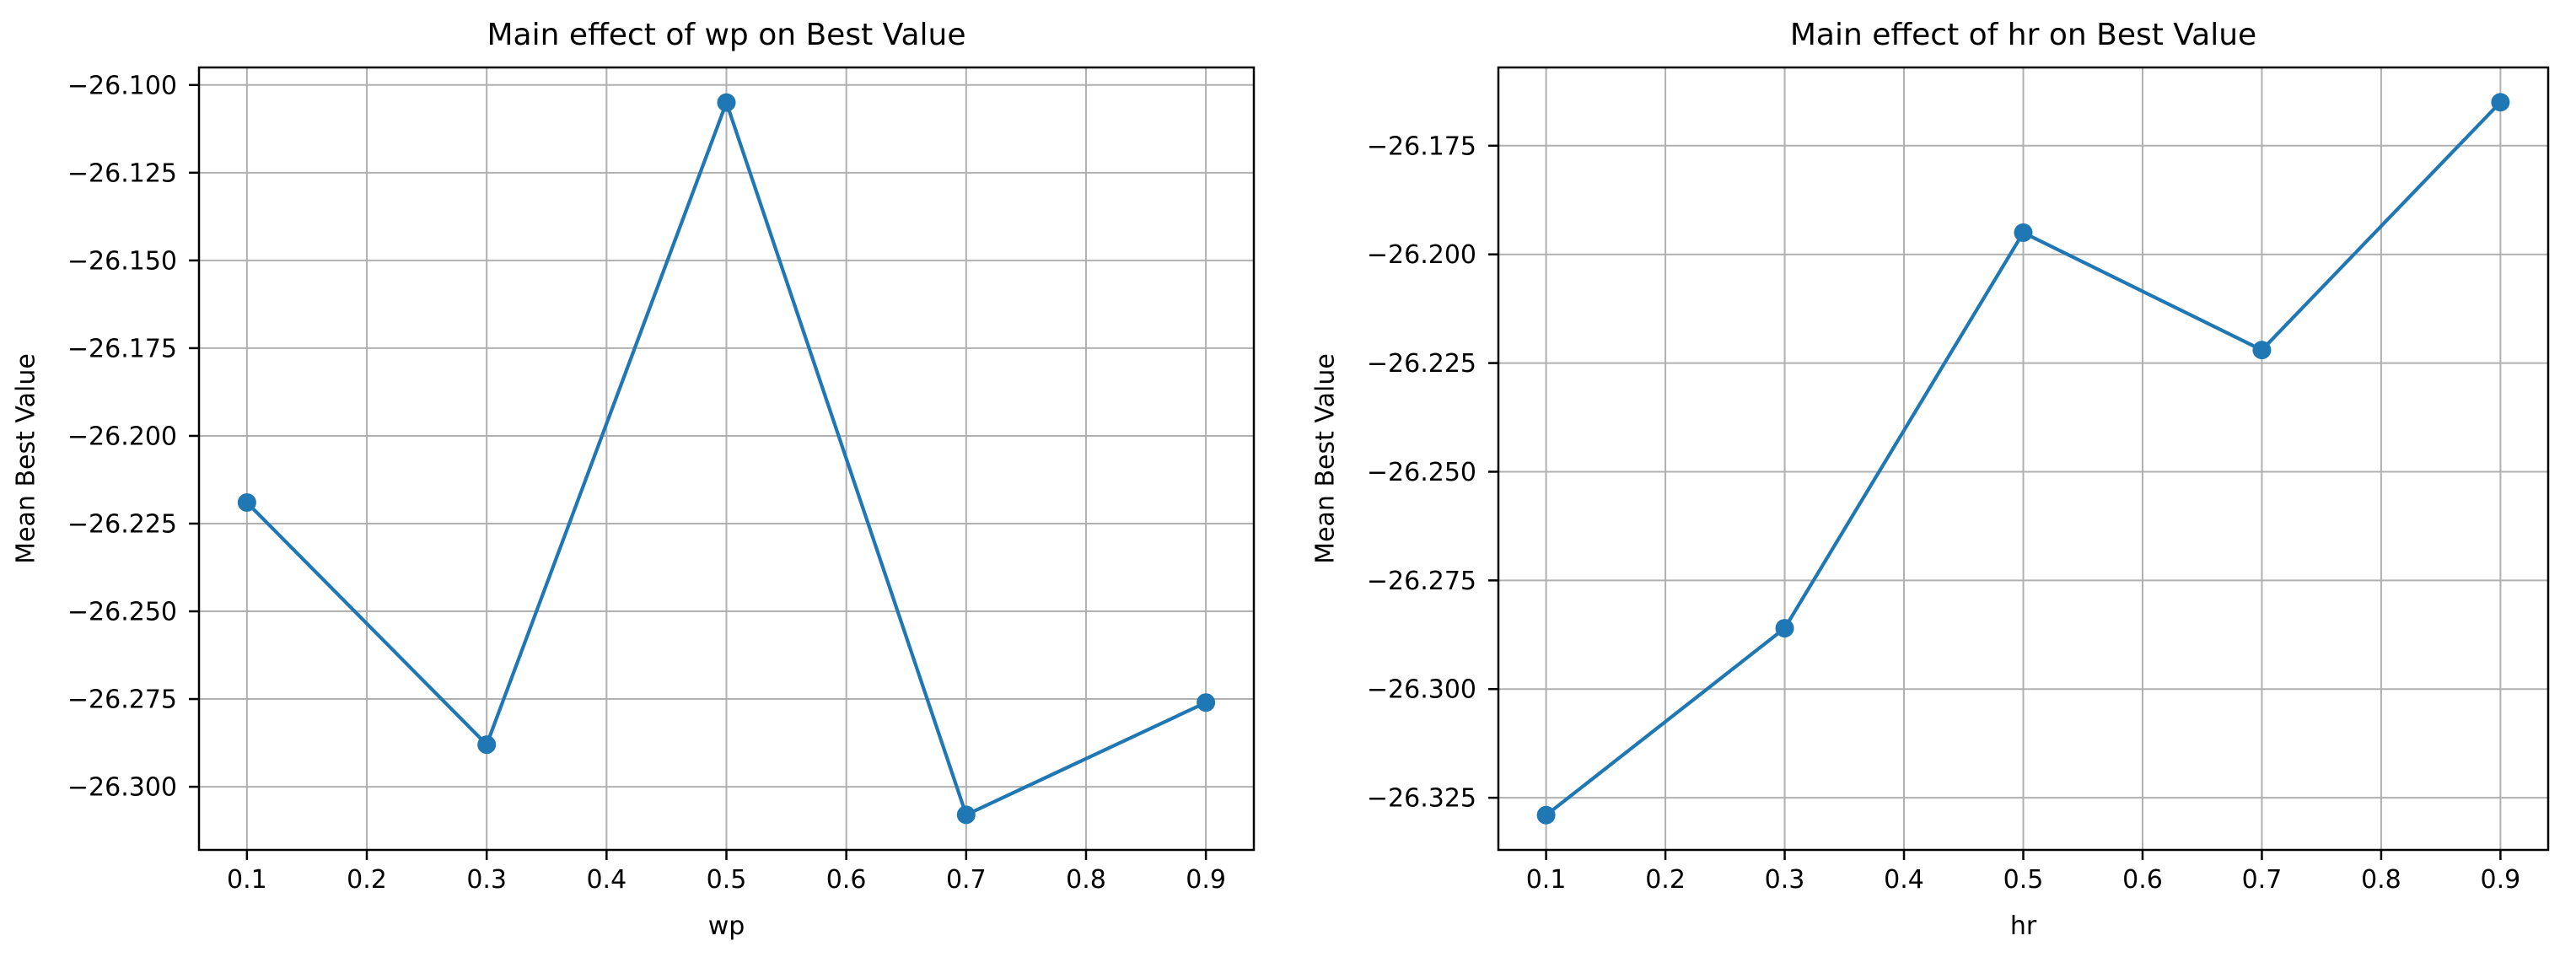 This screenshot has height=957, width=2576. I want to click on x-axis-label: hr, so click(2024, 926).